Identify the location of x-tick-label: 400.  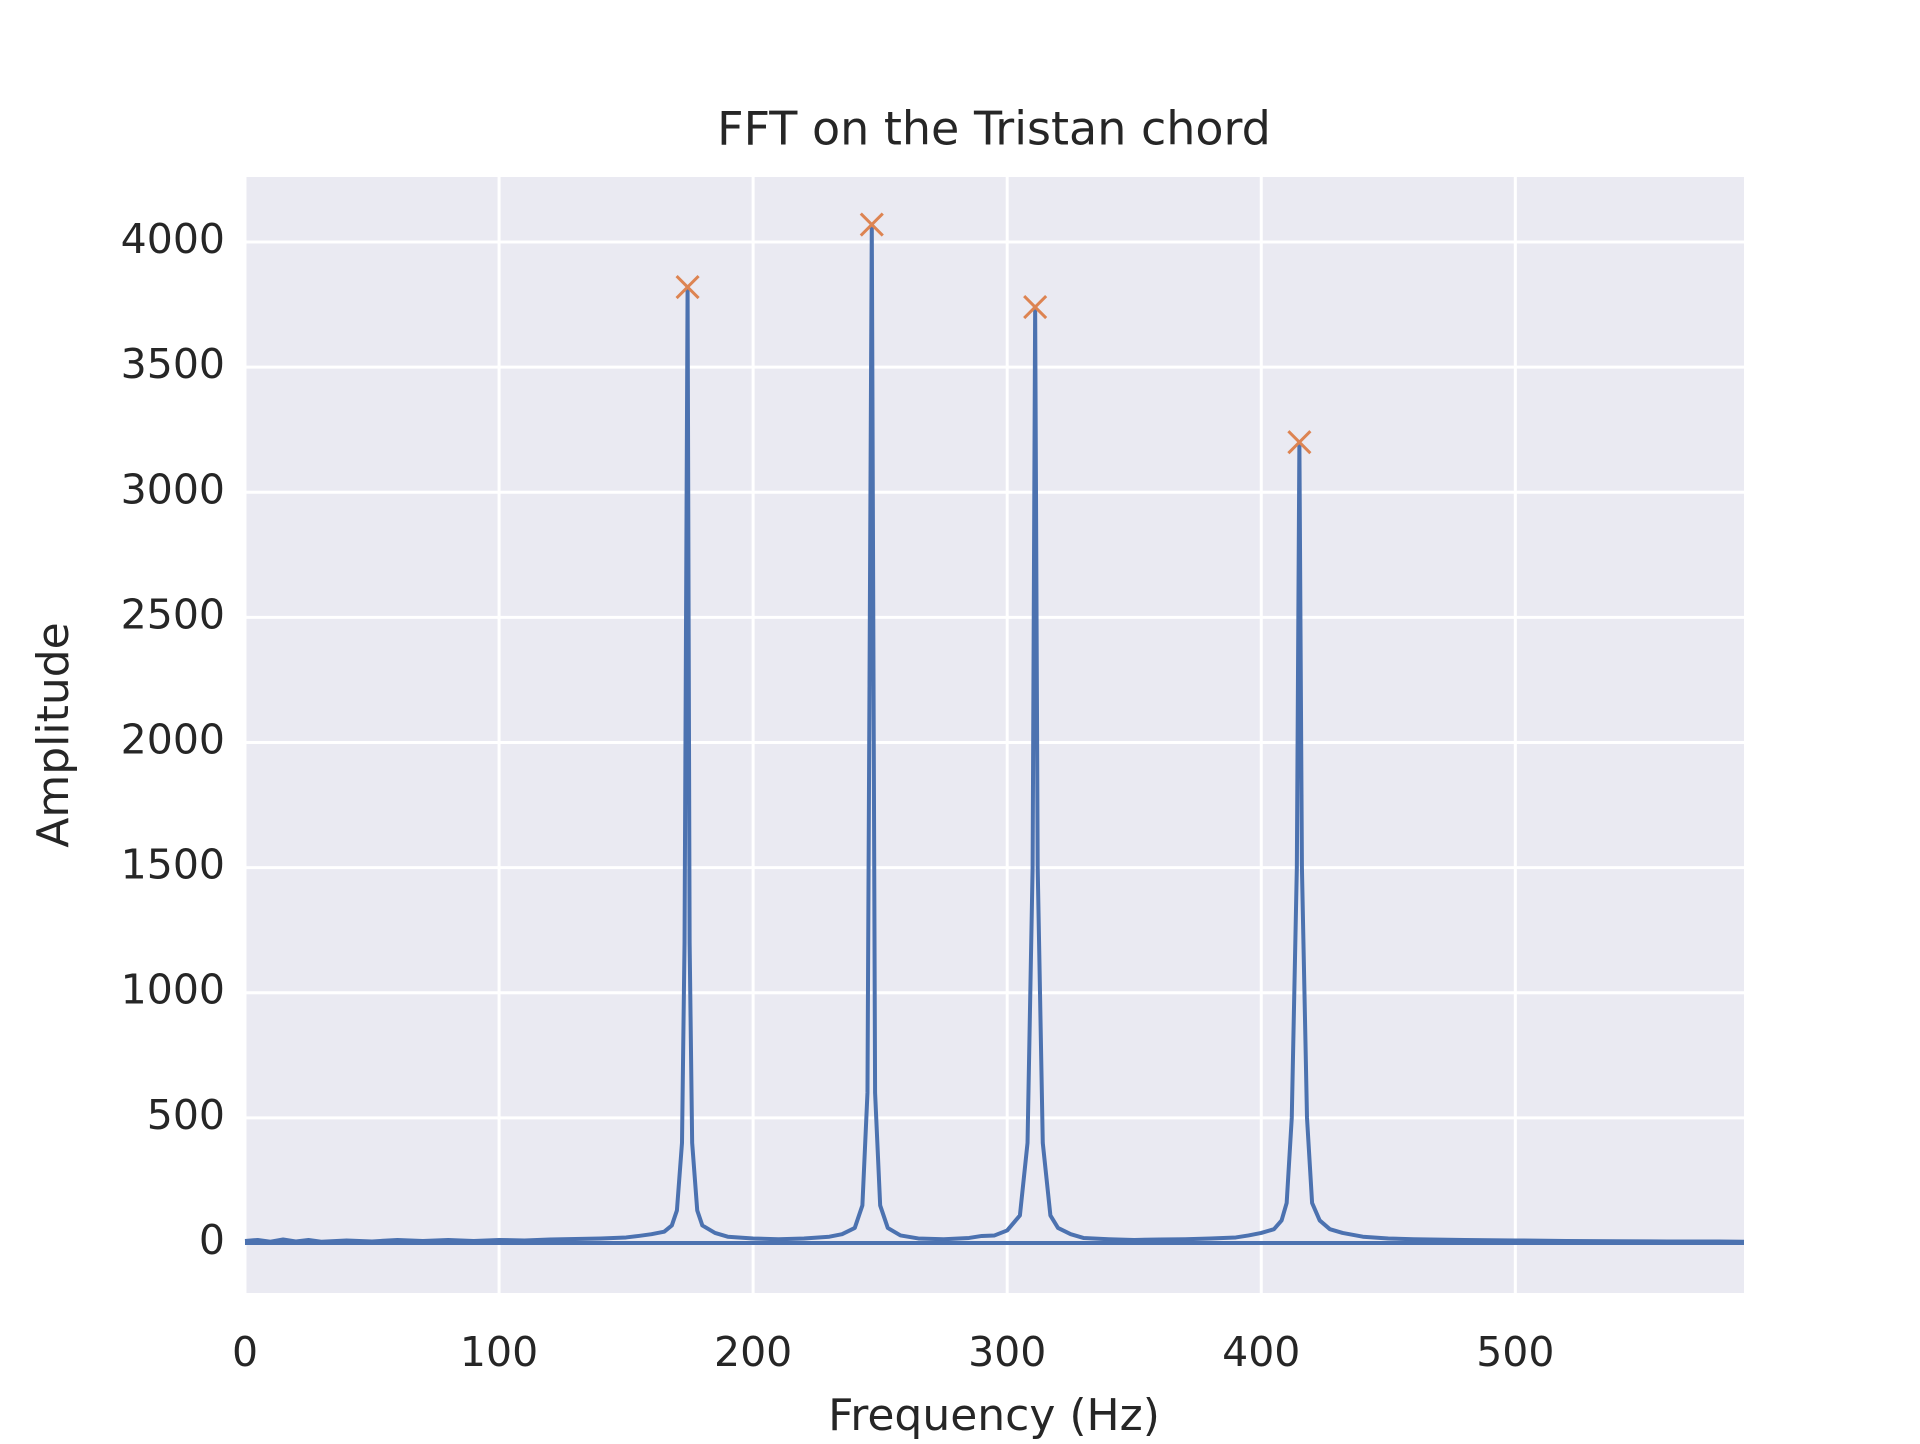
(1261, 1352).